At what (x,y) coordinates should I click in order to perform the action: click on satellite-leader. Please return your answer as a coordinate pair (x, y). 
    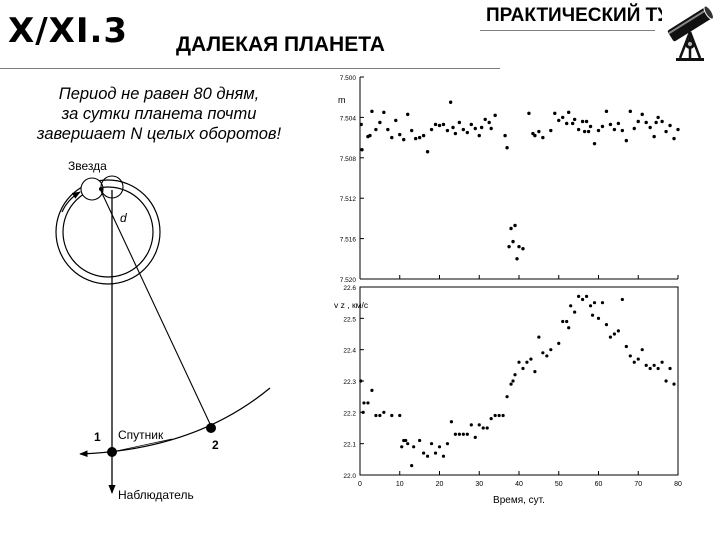
    Looking at the image, I should click on (142, 445).